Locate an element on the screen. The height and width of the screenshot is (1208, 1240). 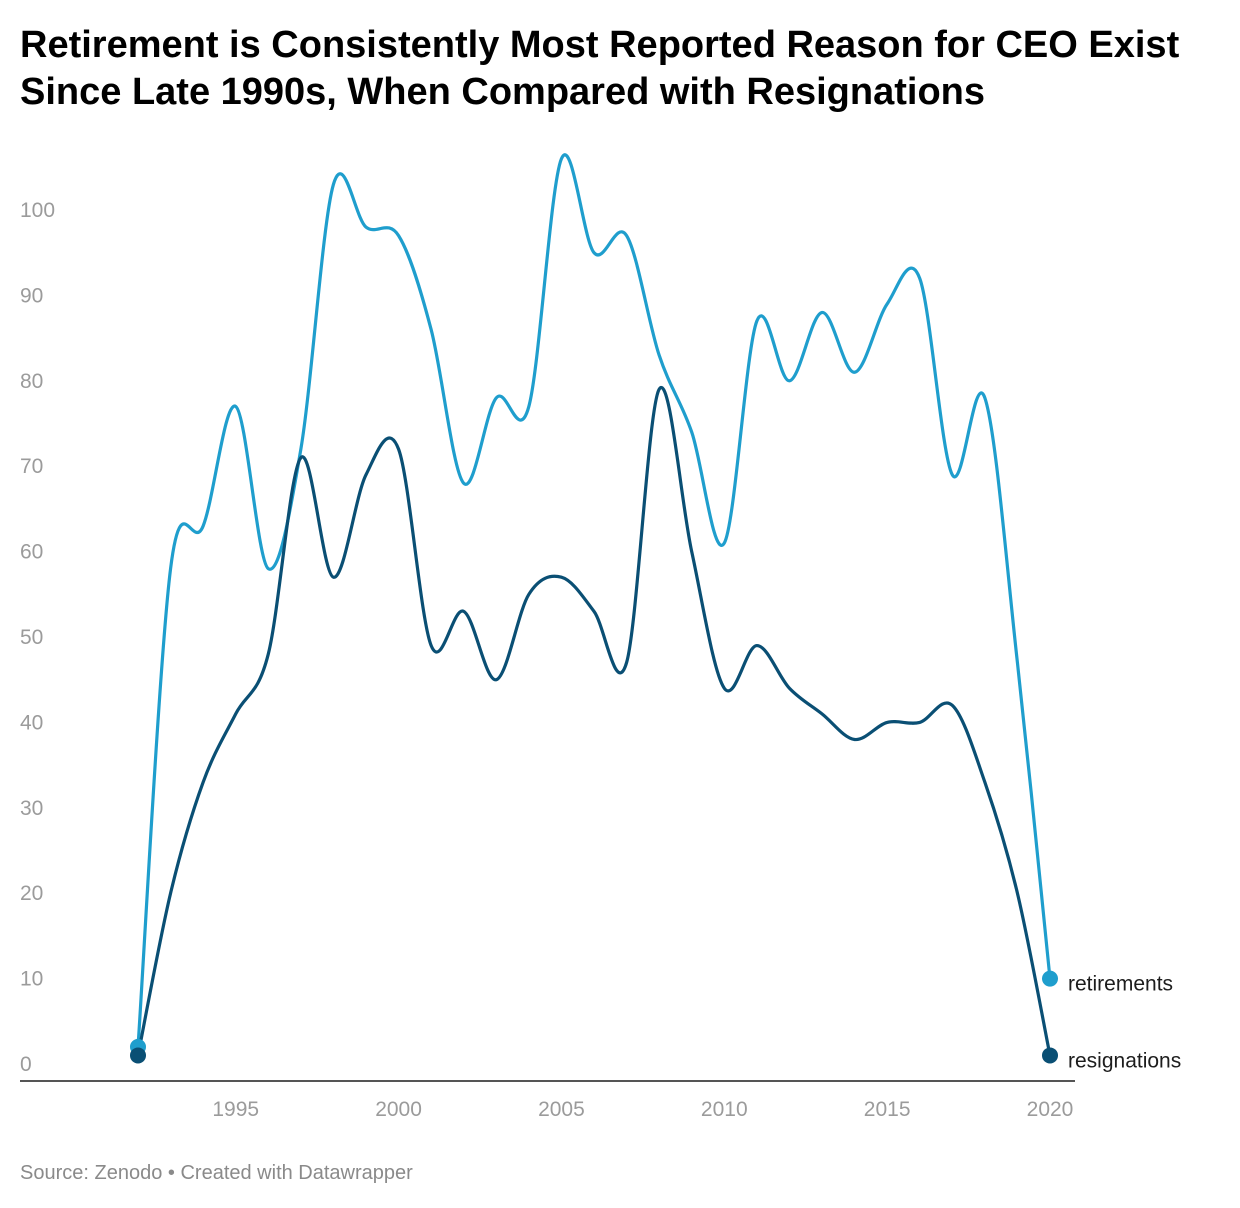
y-axis-ticks: 0 10 20 30 40 50 60 70 80 90 100 is located at coordinates (37, 637).